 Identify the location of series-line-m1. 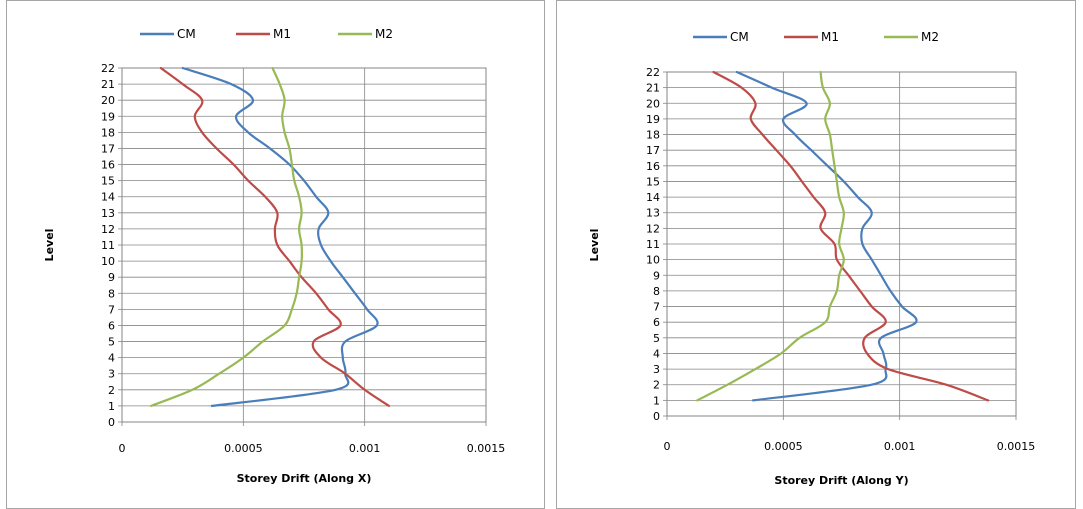
(274, 236).